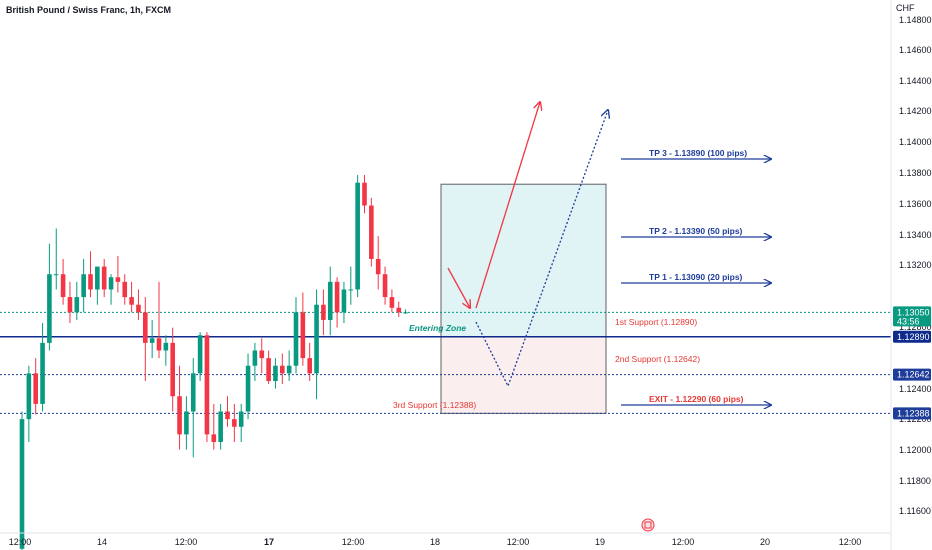 This screenshot has width=932, height=550. What do you see at coordinates (269, 542) in the screenshot?
I see `time-tick-label: 17` at bounding box center [269, 542].